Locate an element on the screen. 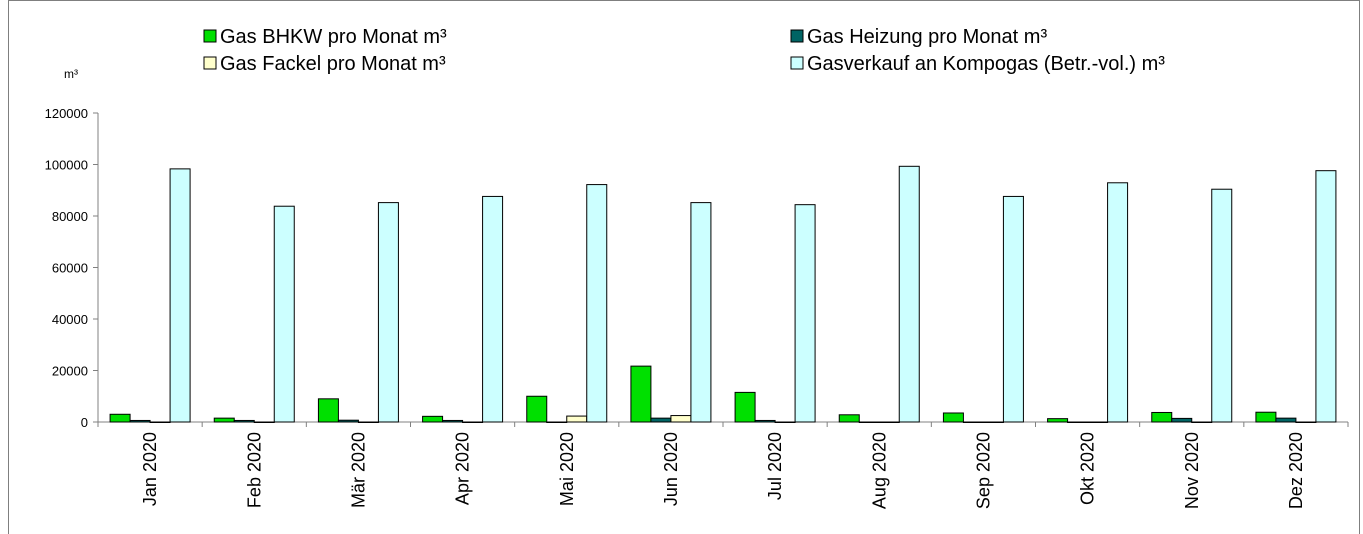 This screenshot has height=534, width=1363. y-tick-label: 120000 is located at coordinates (66, 113).